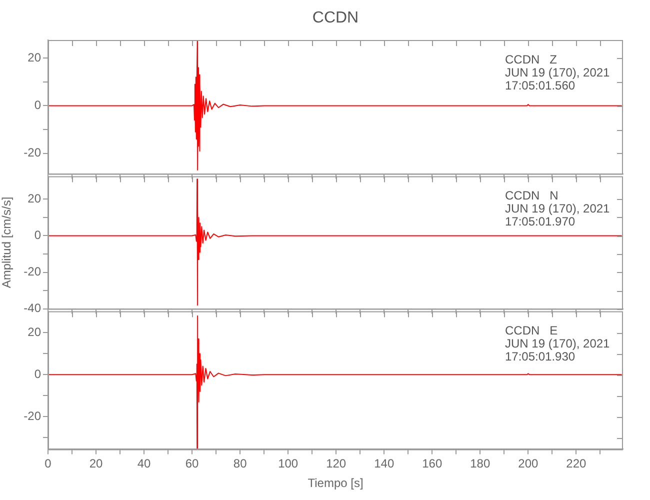 This screenshot has width=650, height=500. What do you see at coordinates (384, 463) in the screenshot?
I see `x-tick-label: 140` at bounding box center [384, 463].